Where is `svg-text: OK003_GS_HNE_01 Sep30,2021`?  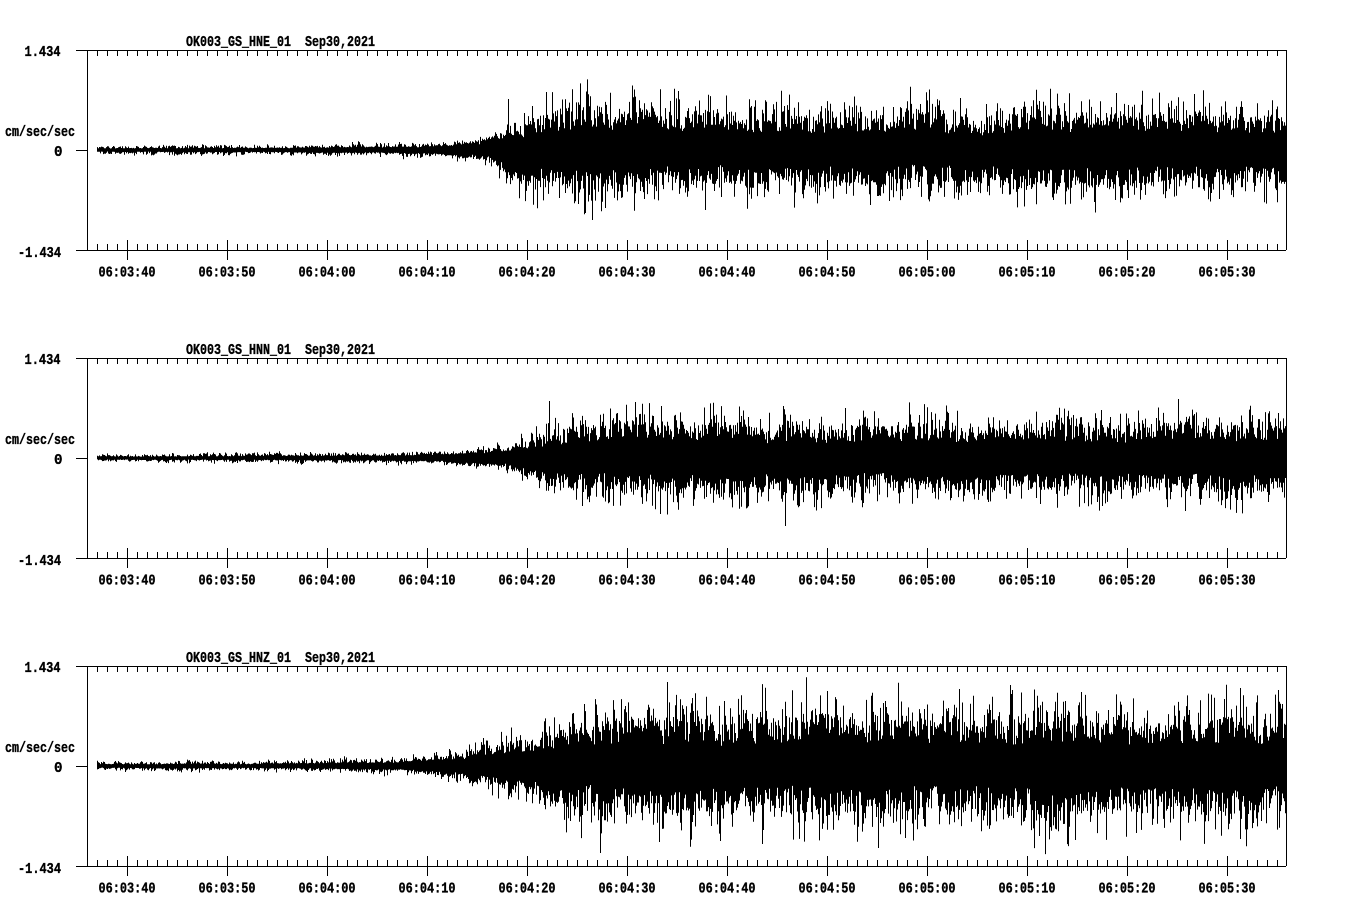
svg-text: OK003_GS_HNE_01 Sep30,2021 is located at coordinates (280, 42).